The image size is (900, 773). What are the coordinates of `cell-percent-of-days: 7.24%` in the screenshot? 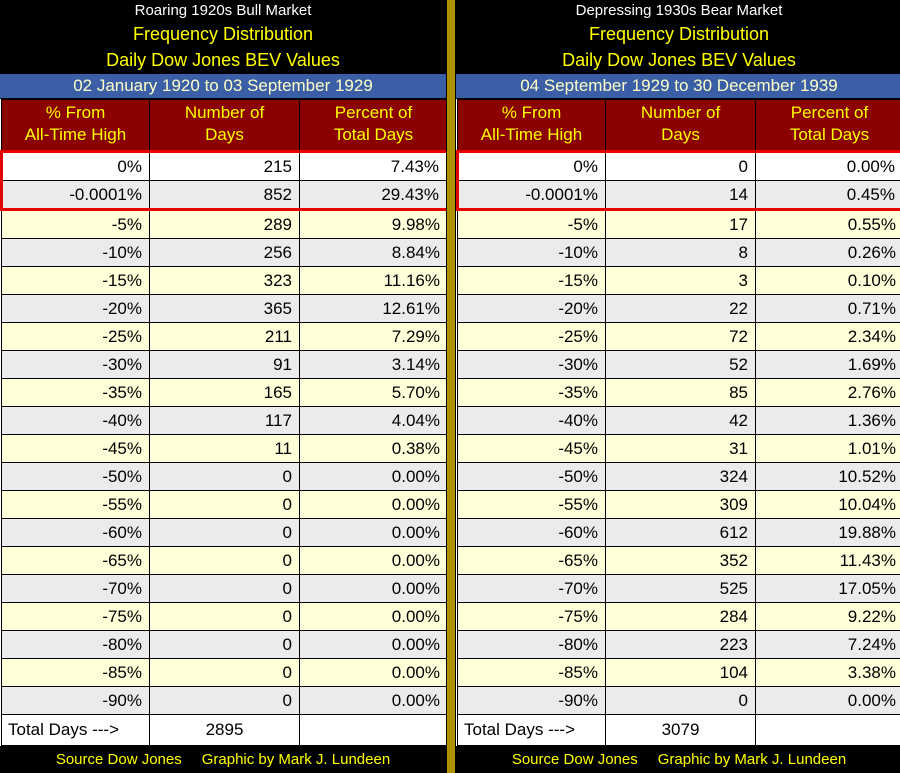 It's located at (827, 645).